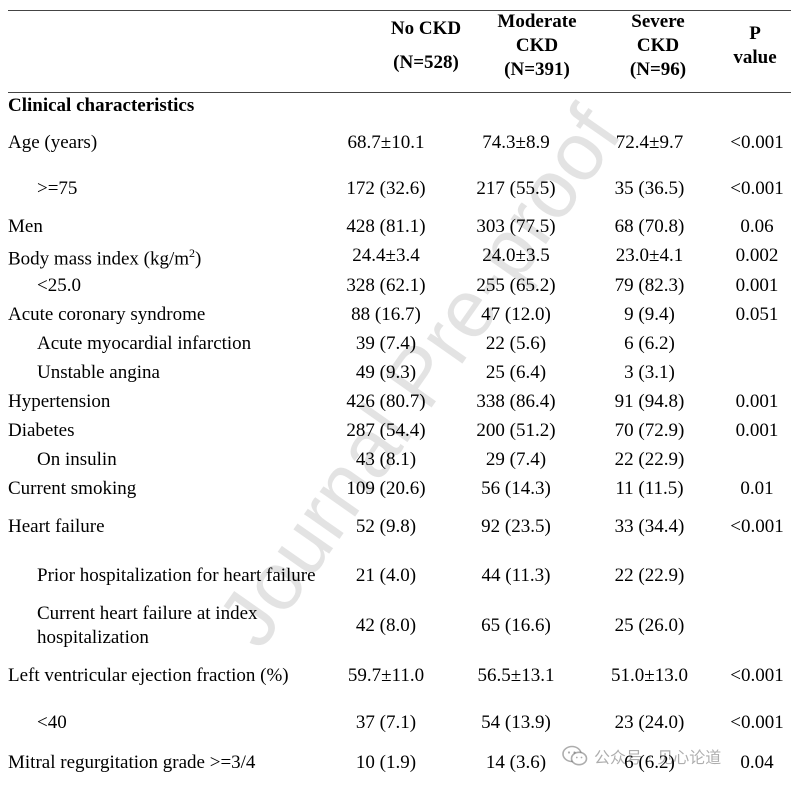  Describe the element at coordinates (537, 21) in the screenshot. I see `header-moderate-line1: Moderate` at that location.